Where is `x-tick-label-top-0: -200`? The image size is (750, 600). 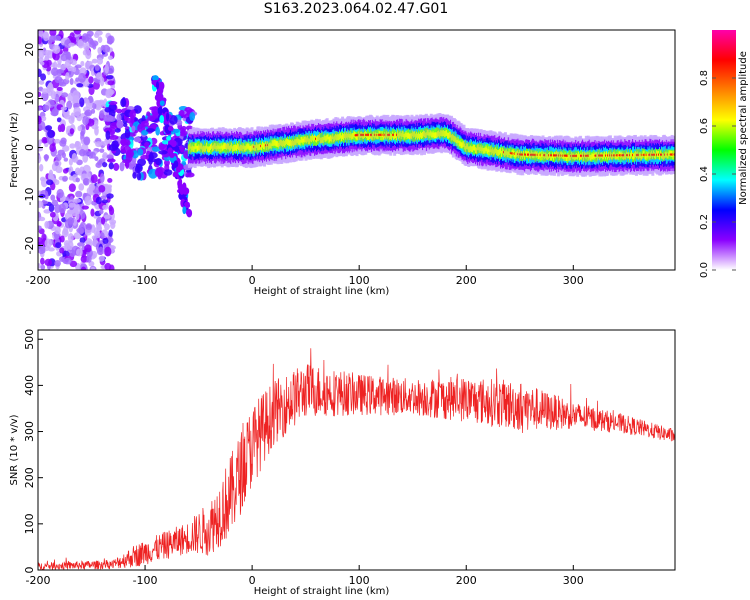 x-tick-label-top-0: -200 is located at coordinates (38, 280).